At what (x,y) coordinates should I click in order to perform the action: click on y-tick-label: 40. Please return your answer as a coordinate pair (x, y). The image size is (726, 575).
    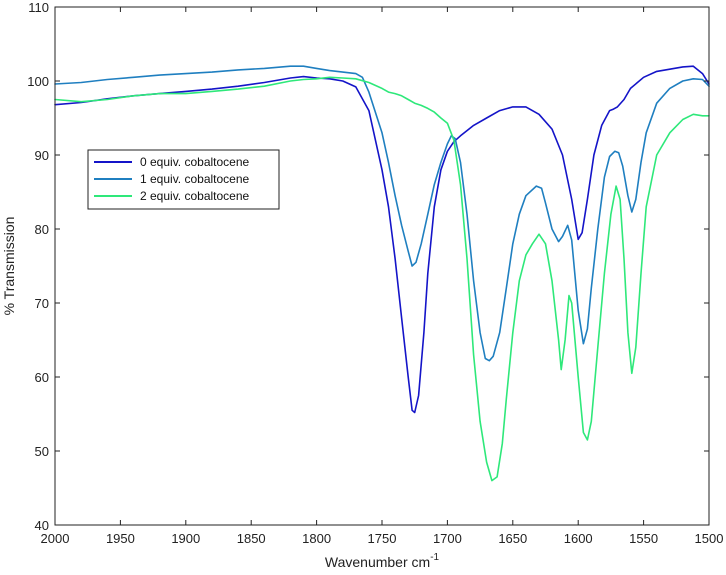
    Looking at the image, I should click on (42, 525).